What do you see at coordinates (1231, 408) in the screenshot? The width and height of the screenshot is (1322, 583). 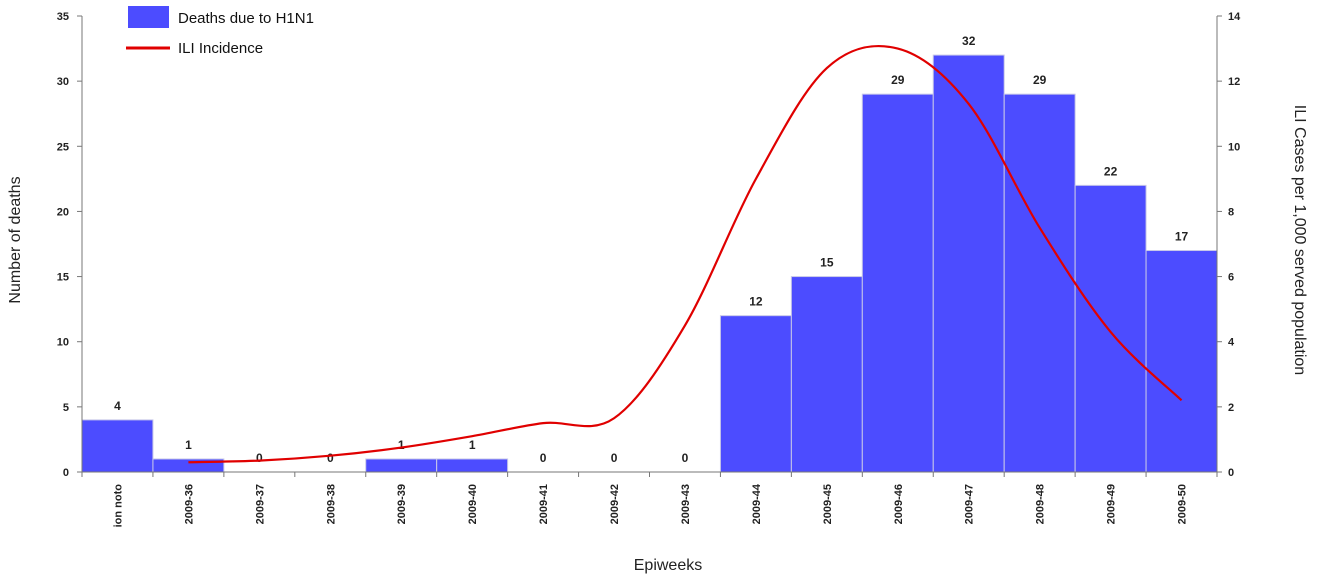 I see `right-tick-label: 2` at bounding box center [1231, 408].